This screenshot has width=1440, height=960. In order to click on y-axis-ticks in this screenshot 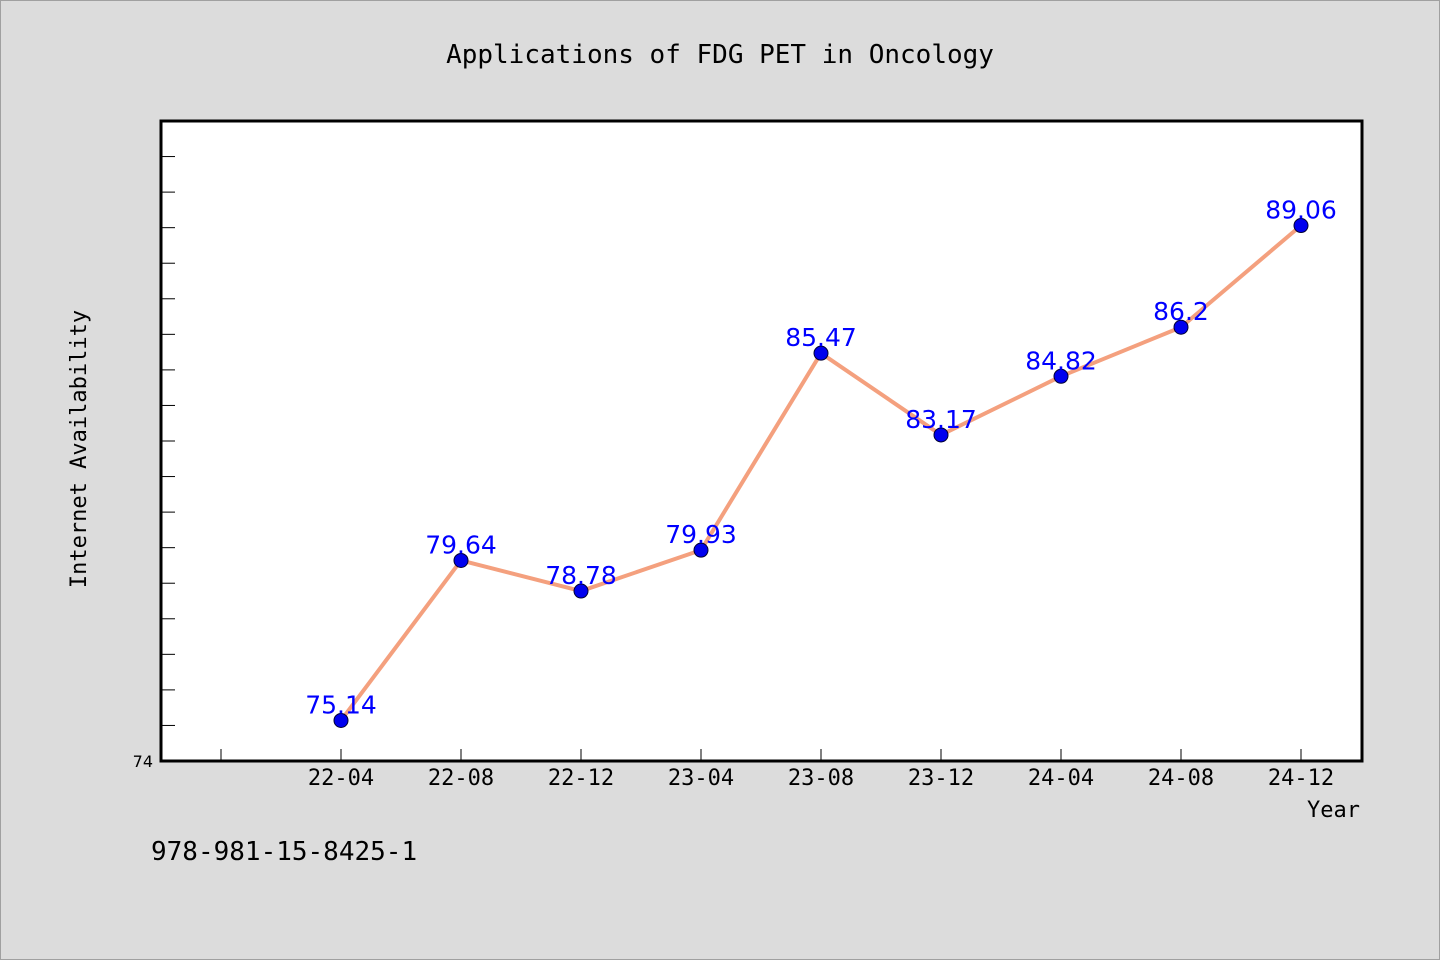, I will do `click(168, 441)`.